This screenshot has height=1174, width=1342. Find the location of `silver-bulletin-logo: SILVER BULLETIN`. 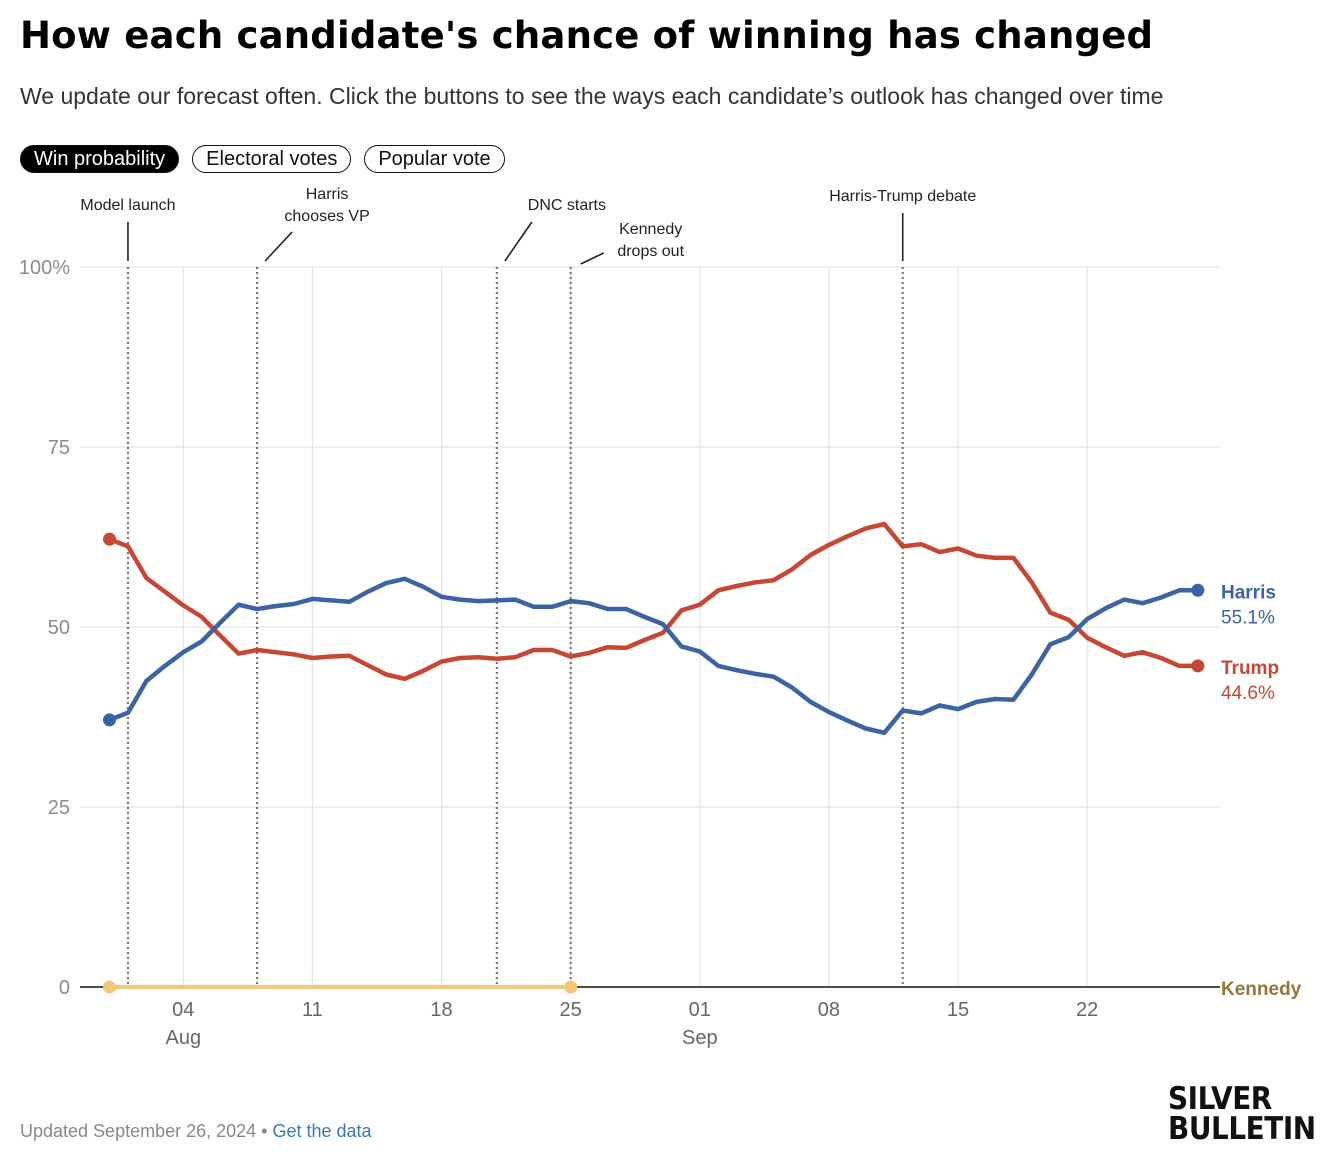

silver-bulletin-logo: SILVER BULLETIN is located at coordinates (1242, 1114).